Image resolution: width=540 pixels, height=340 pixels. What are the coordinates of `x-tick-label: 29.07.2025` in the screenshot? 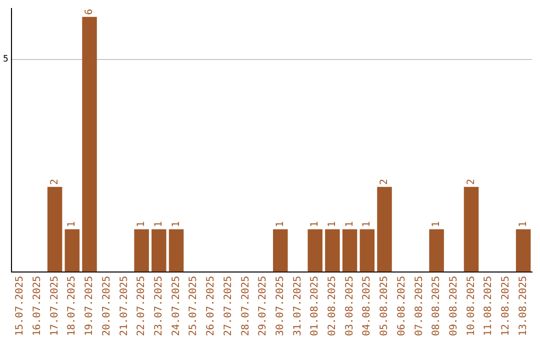 It's located at (263, 306).